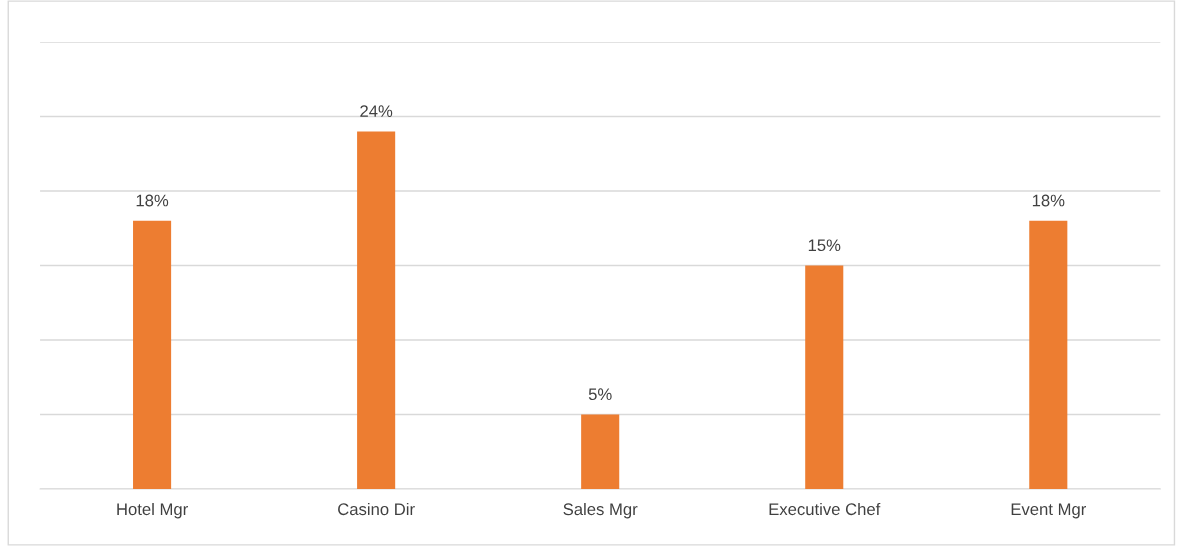  Describe the element at coordinates (376, 509) in the screenshot. I see `x-tick-label: Casino Dir` at that location.